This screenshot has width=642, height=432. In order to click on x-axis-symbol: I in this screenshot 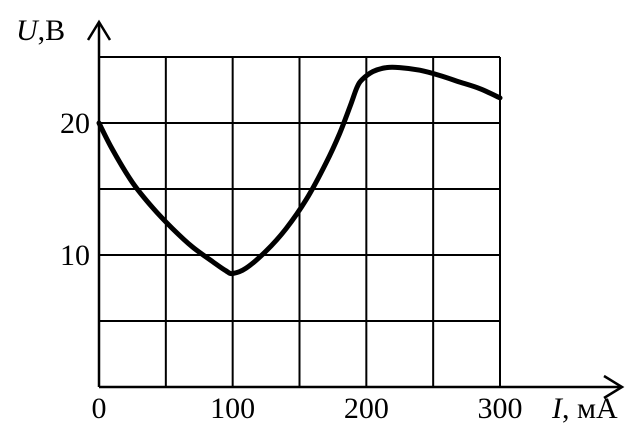, I will do `click(557, 408)`.